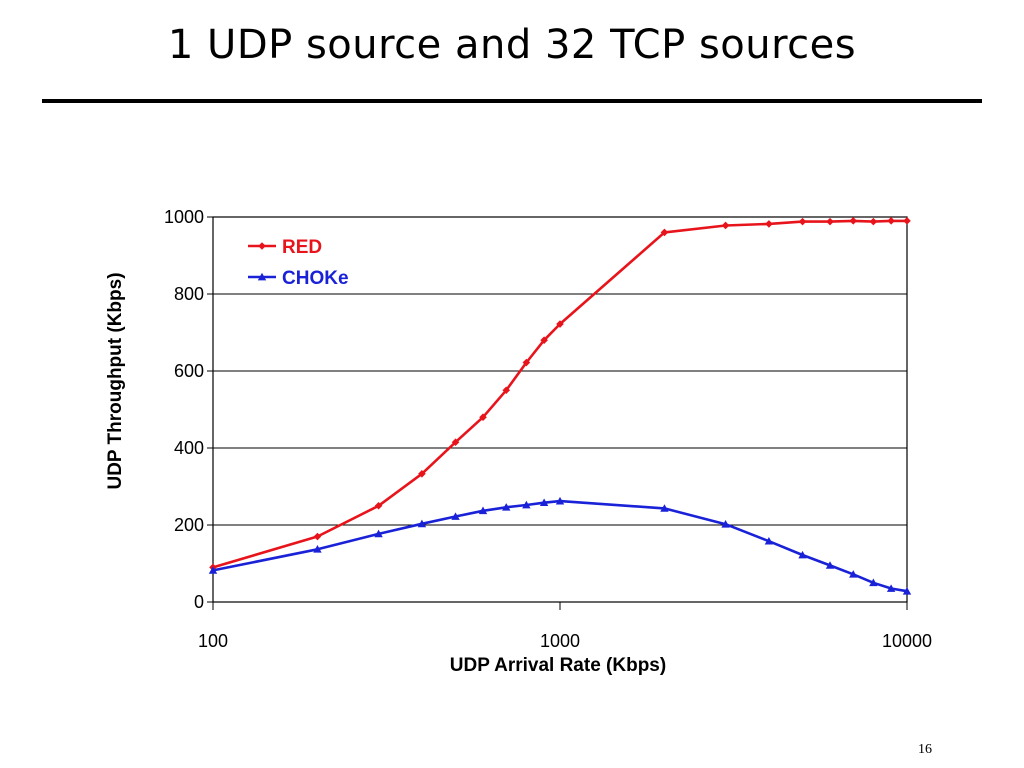 Image resolution: width=1024 pixels, height=768 pixels. Describe the element at coordinates (189, 448) in the screenshot. I see `y-tick-label: 400` at that location.